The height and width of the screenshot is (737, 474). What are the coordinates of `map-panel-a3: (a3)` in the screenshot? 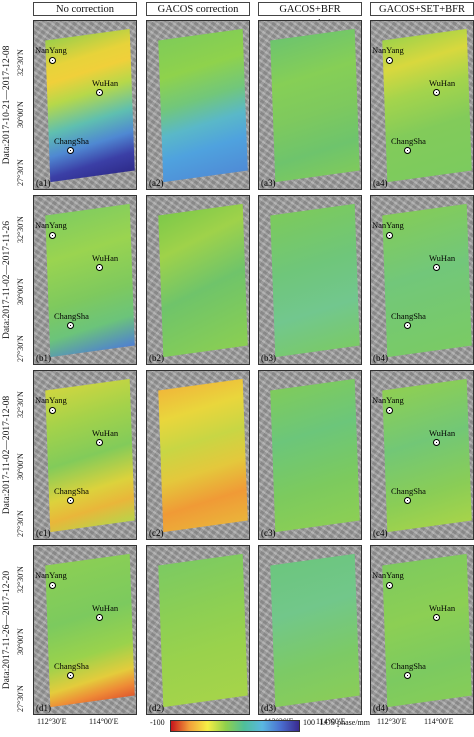 It's located at (310, 105).